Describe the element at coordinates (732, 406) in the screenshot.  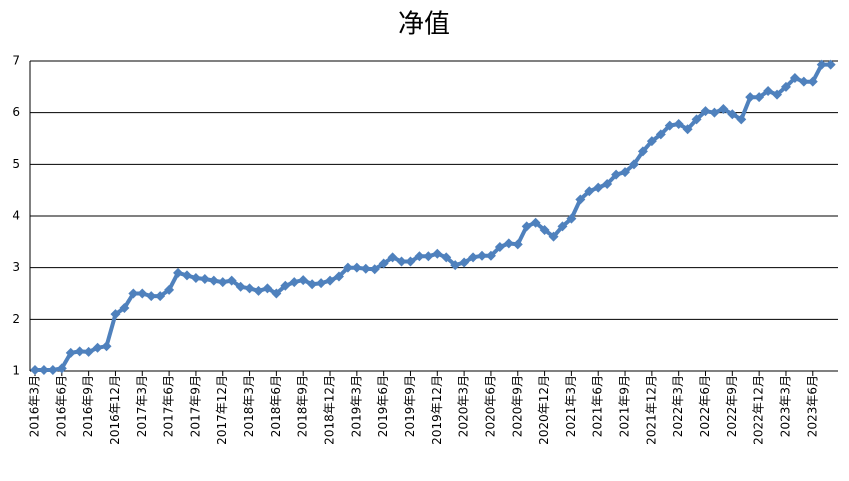
I see `x-tick-label: 2022年9月` at that location.